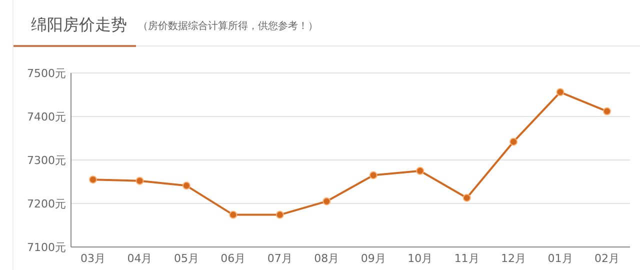 This screenshot has width=640, height=270. What do you see at coordinates (279, 258) in the screenshot?
I see `x-tick-label: 07月` at bounding box center [279, 258].